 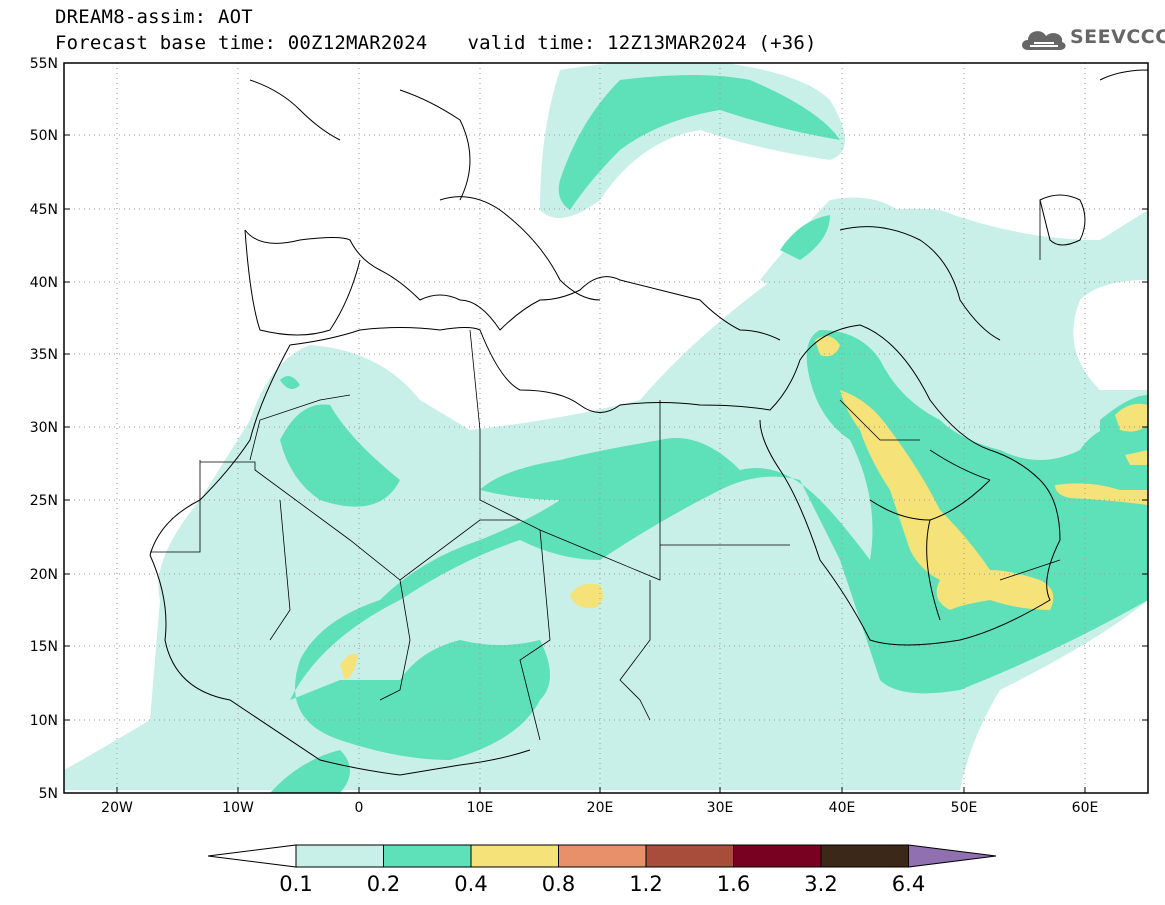 What do you see at coordinates (44, 210) in the screenshot?
I see `lat-label: 45N` at bounding box center [44, 210].